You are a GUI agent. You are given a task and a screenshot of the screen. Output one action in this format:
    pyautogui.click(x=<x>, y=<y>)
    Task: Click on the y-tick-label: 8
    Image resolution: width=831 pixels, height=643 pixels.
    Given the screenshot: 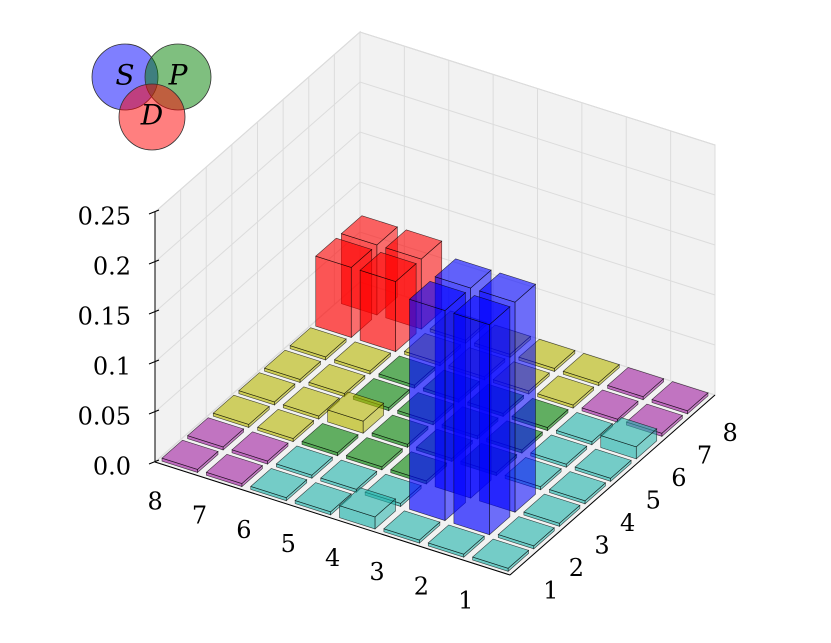 What is the action you would take?
    pyautogui.click(x=730, y=433)
    